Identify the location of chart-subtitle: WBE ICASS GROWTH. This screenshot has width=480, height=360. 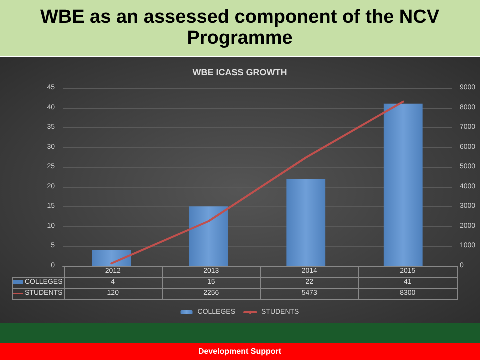
(240, 73).